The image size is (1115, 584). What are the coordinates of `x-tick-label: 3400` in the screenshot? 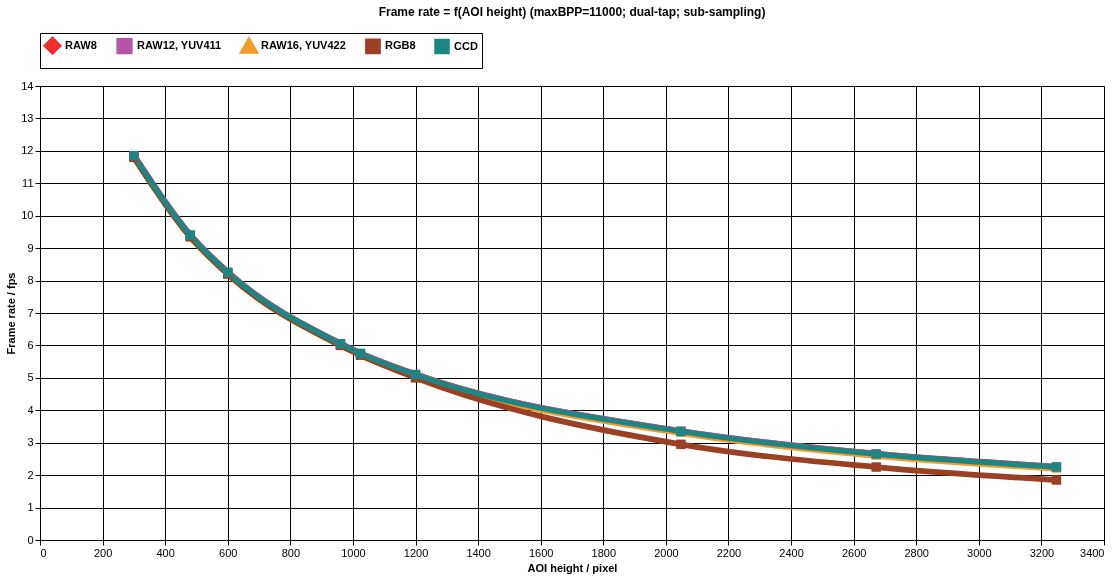 It's located at (1092, 552).